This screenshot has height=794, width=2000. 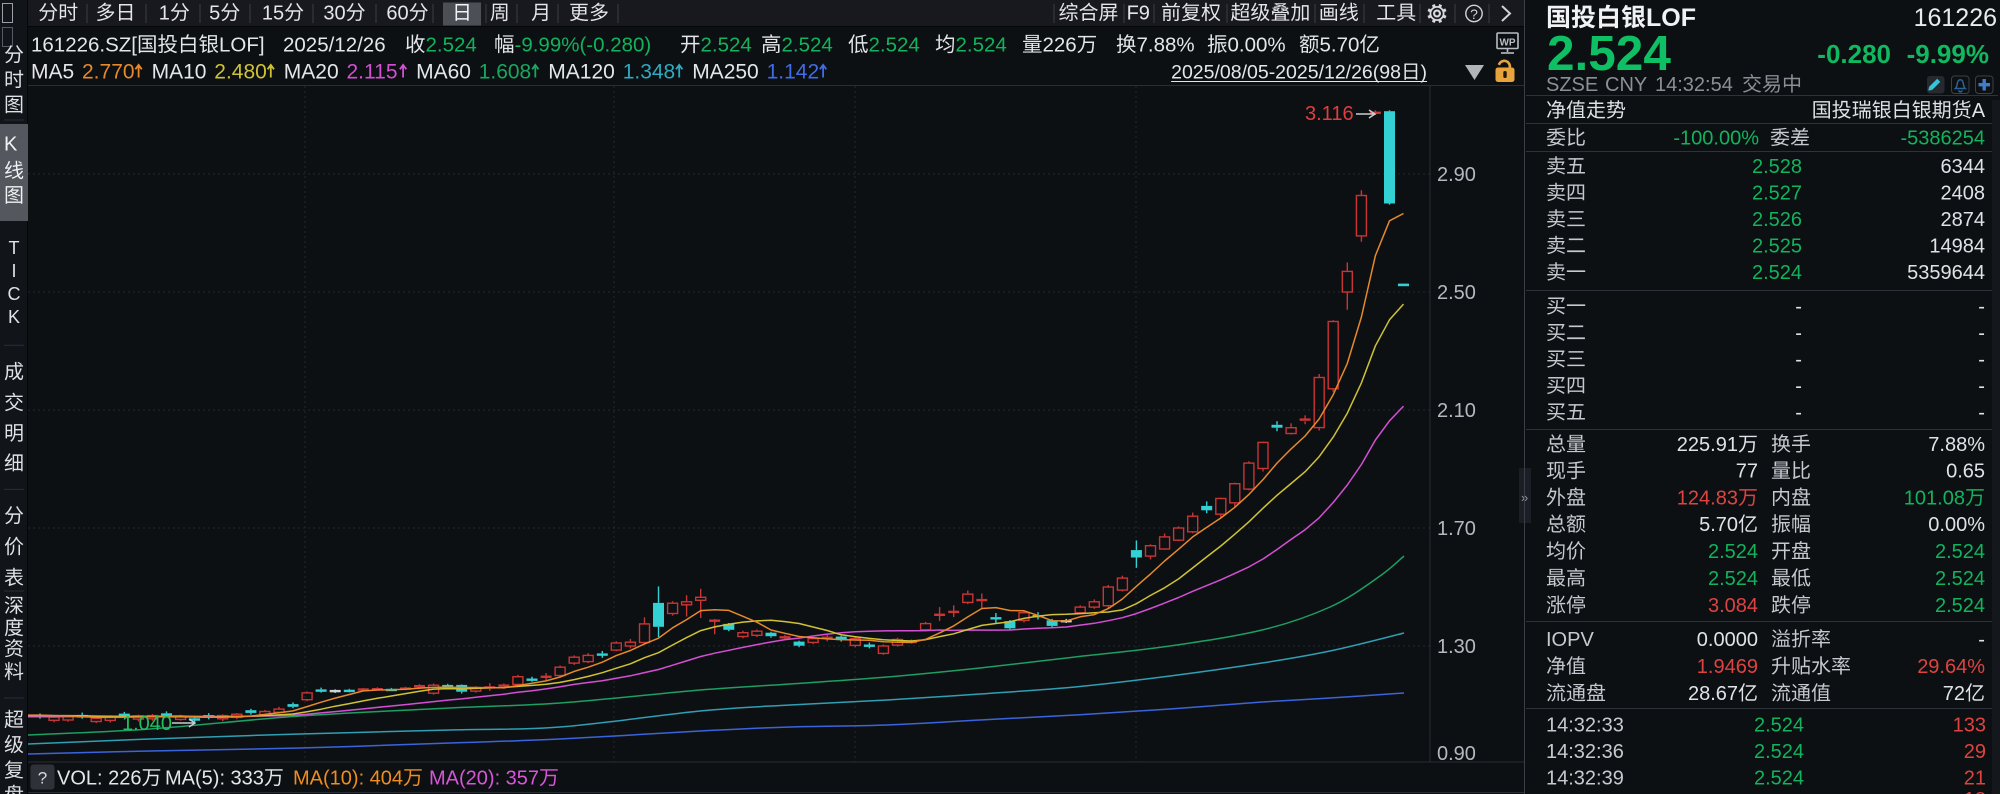 What do you see at coordinates (1456, 411) in the screenshot?
I see `svg-text: 2.10` at bounding box center [1456, 411].